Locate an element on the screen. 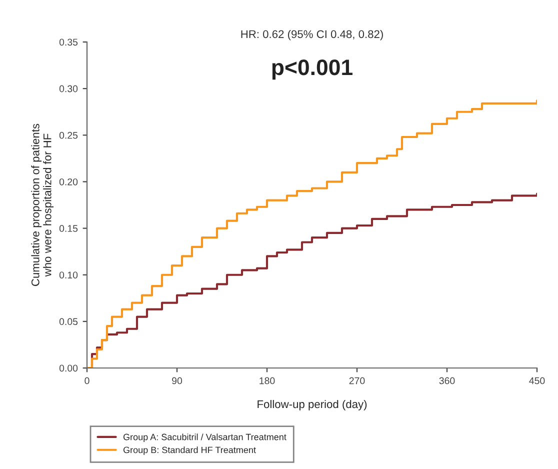 The image size is (558, 469). x-tick-label: 450 is located at coordinates (537, 380).